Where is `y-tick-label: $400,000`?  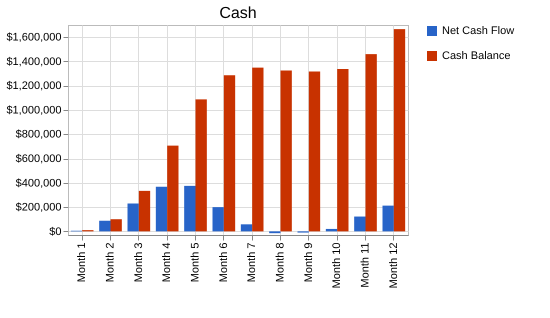
y-tick-label: $400,000 is located at coordinates (39, 183).